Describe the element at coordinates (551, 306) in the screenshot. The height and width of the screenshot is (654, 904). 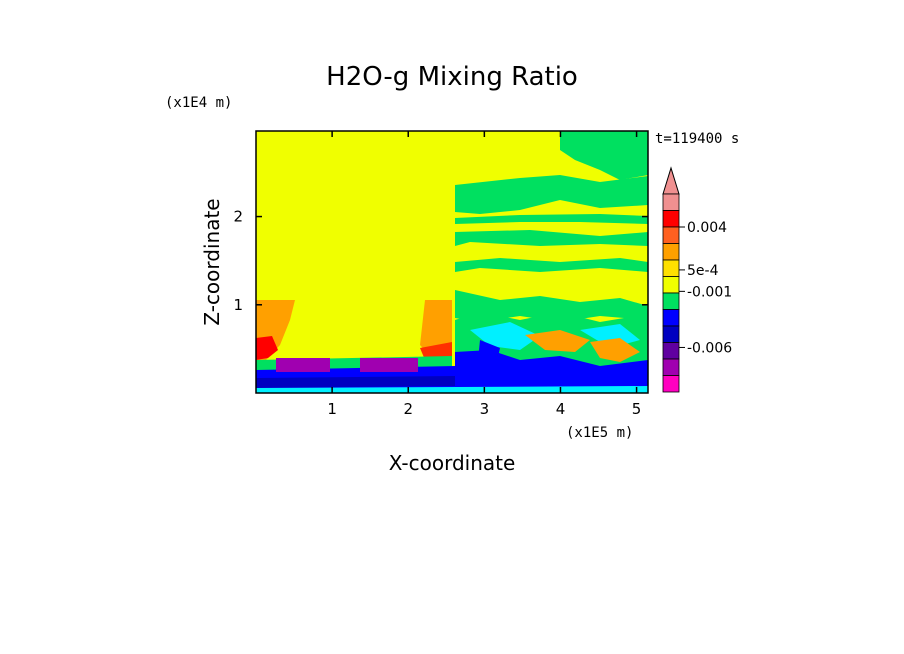
I see `moist-streak` at that location.